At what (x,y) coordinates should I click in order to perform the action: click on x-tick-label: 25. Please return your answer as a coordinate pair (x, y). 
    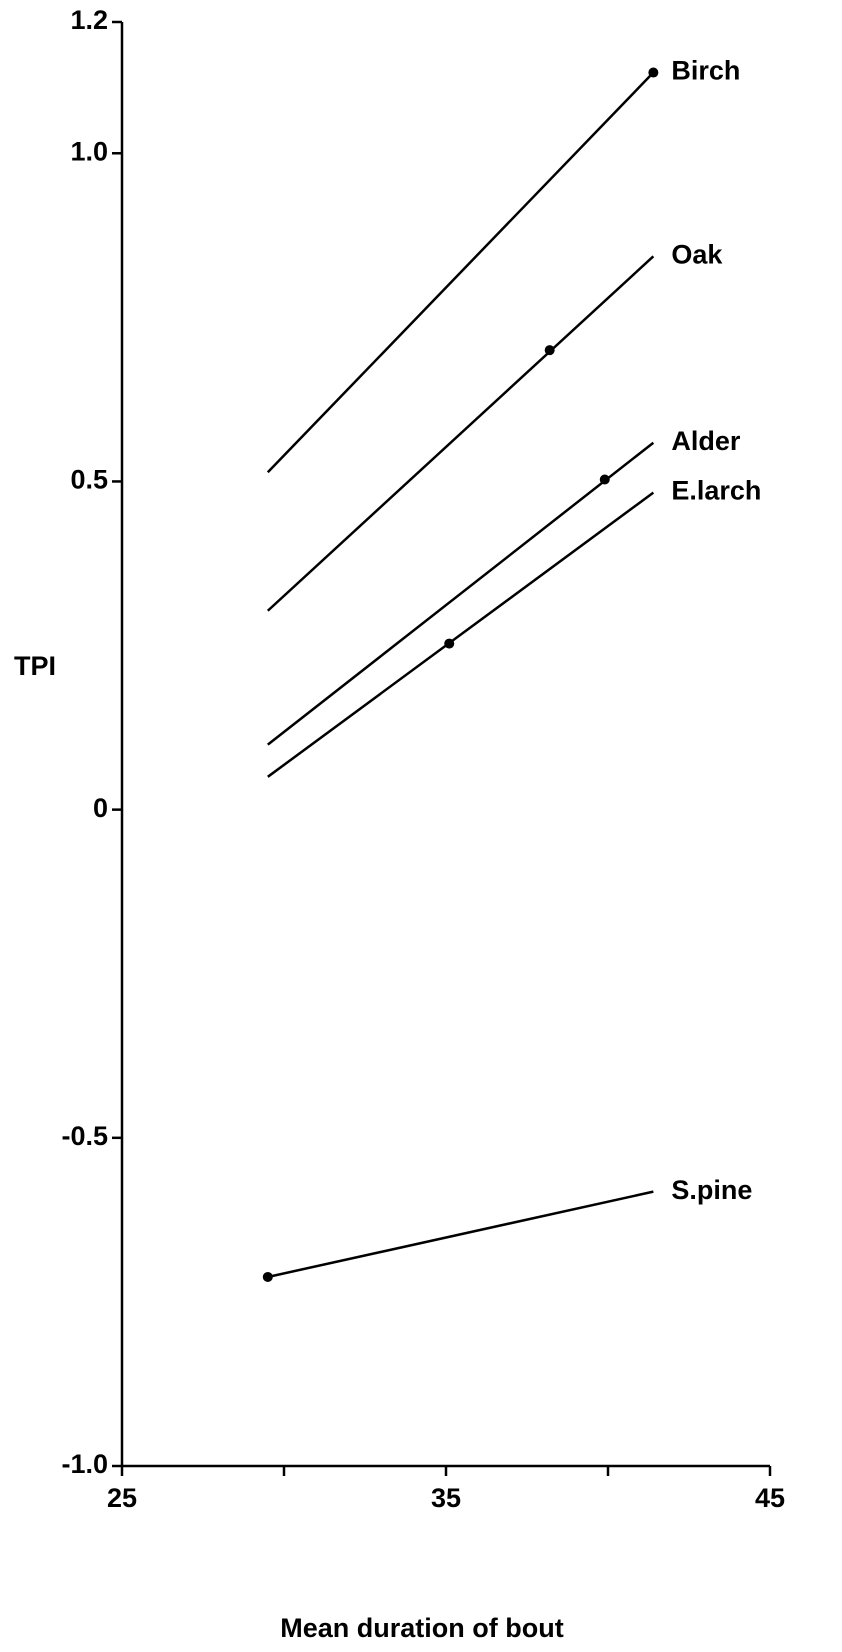
    Looking at the image, I should click on (122, 1498).